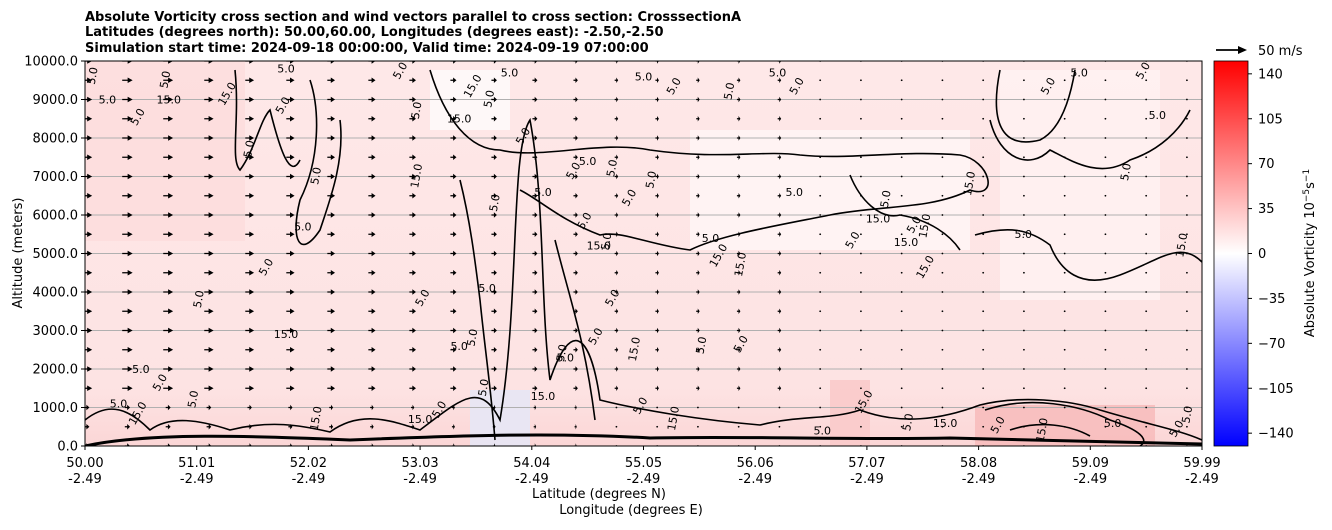  Describe the element at coordinates (1276, 389) in the screenshot. I see `colorbar-tick-label: −105` at that location.